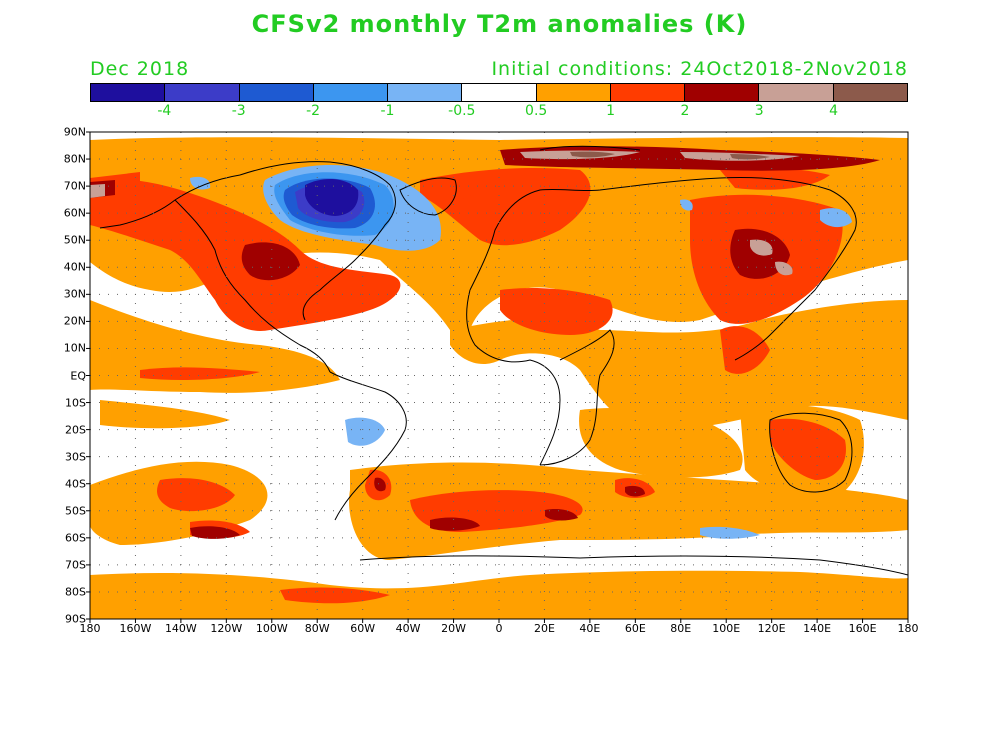 The height and width of the screenshot is (750, 999). Describe the element at coordinates (610, 111) in the screenshot. I see `colorbar-label: 1` at that location.